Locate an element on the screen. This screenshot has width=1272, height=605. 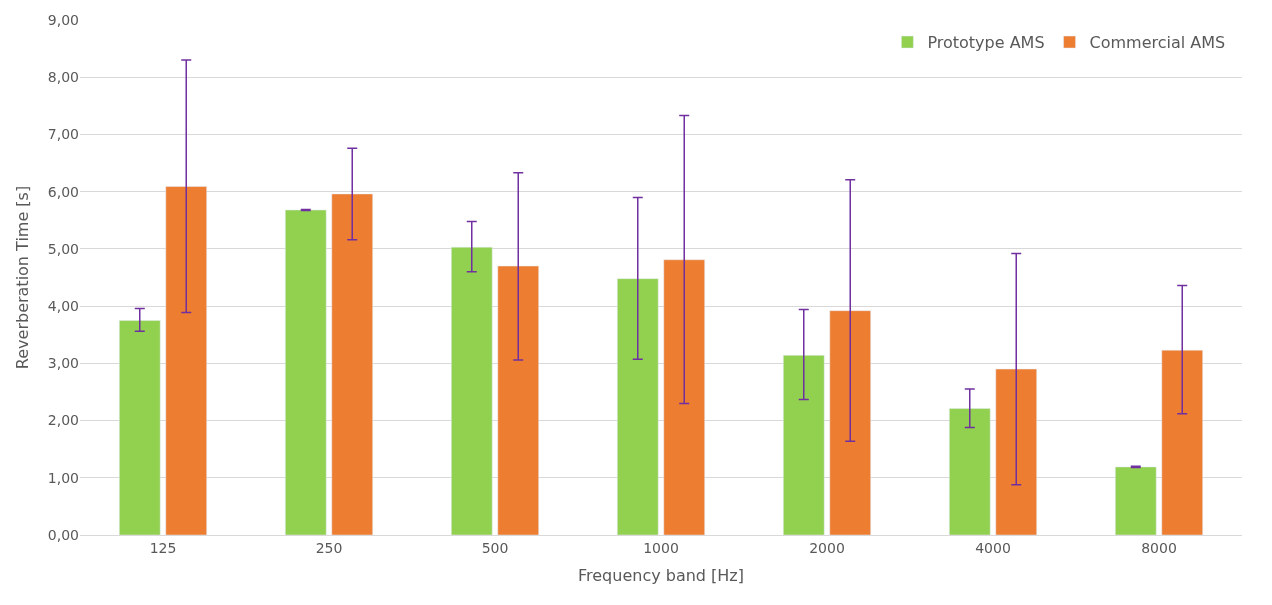
y-tick-label: 0,00 is located at coordinates (63, 534).